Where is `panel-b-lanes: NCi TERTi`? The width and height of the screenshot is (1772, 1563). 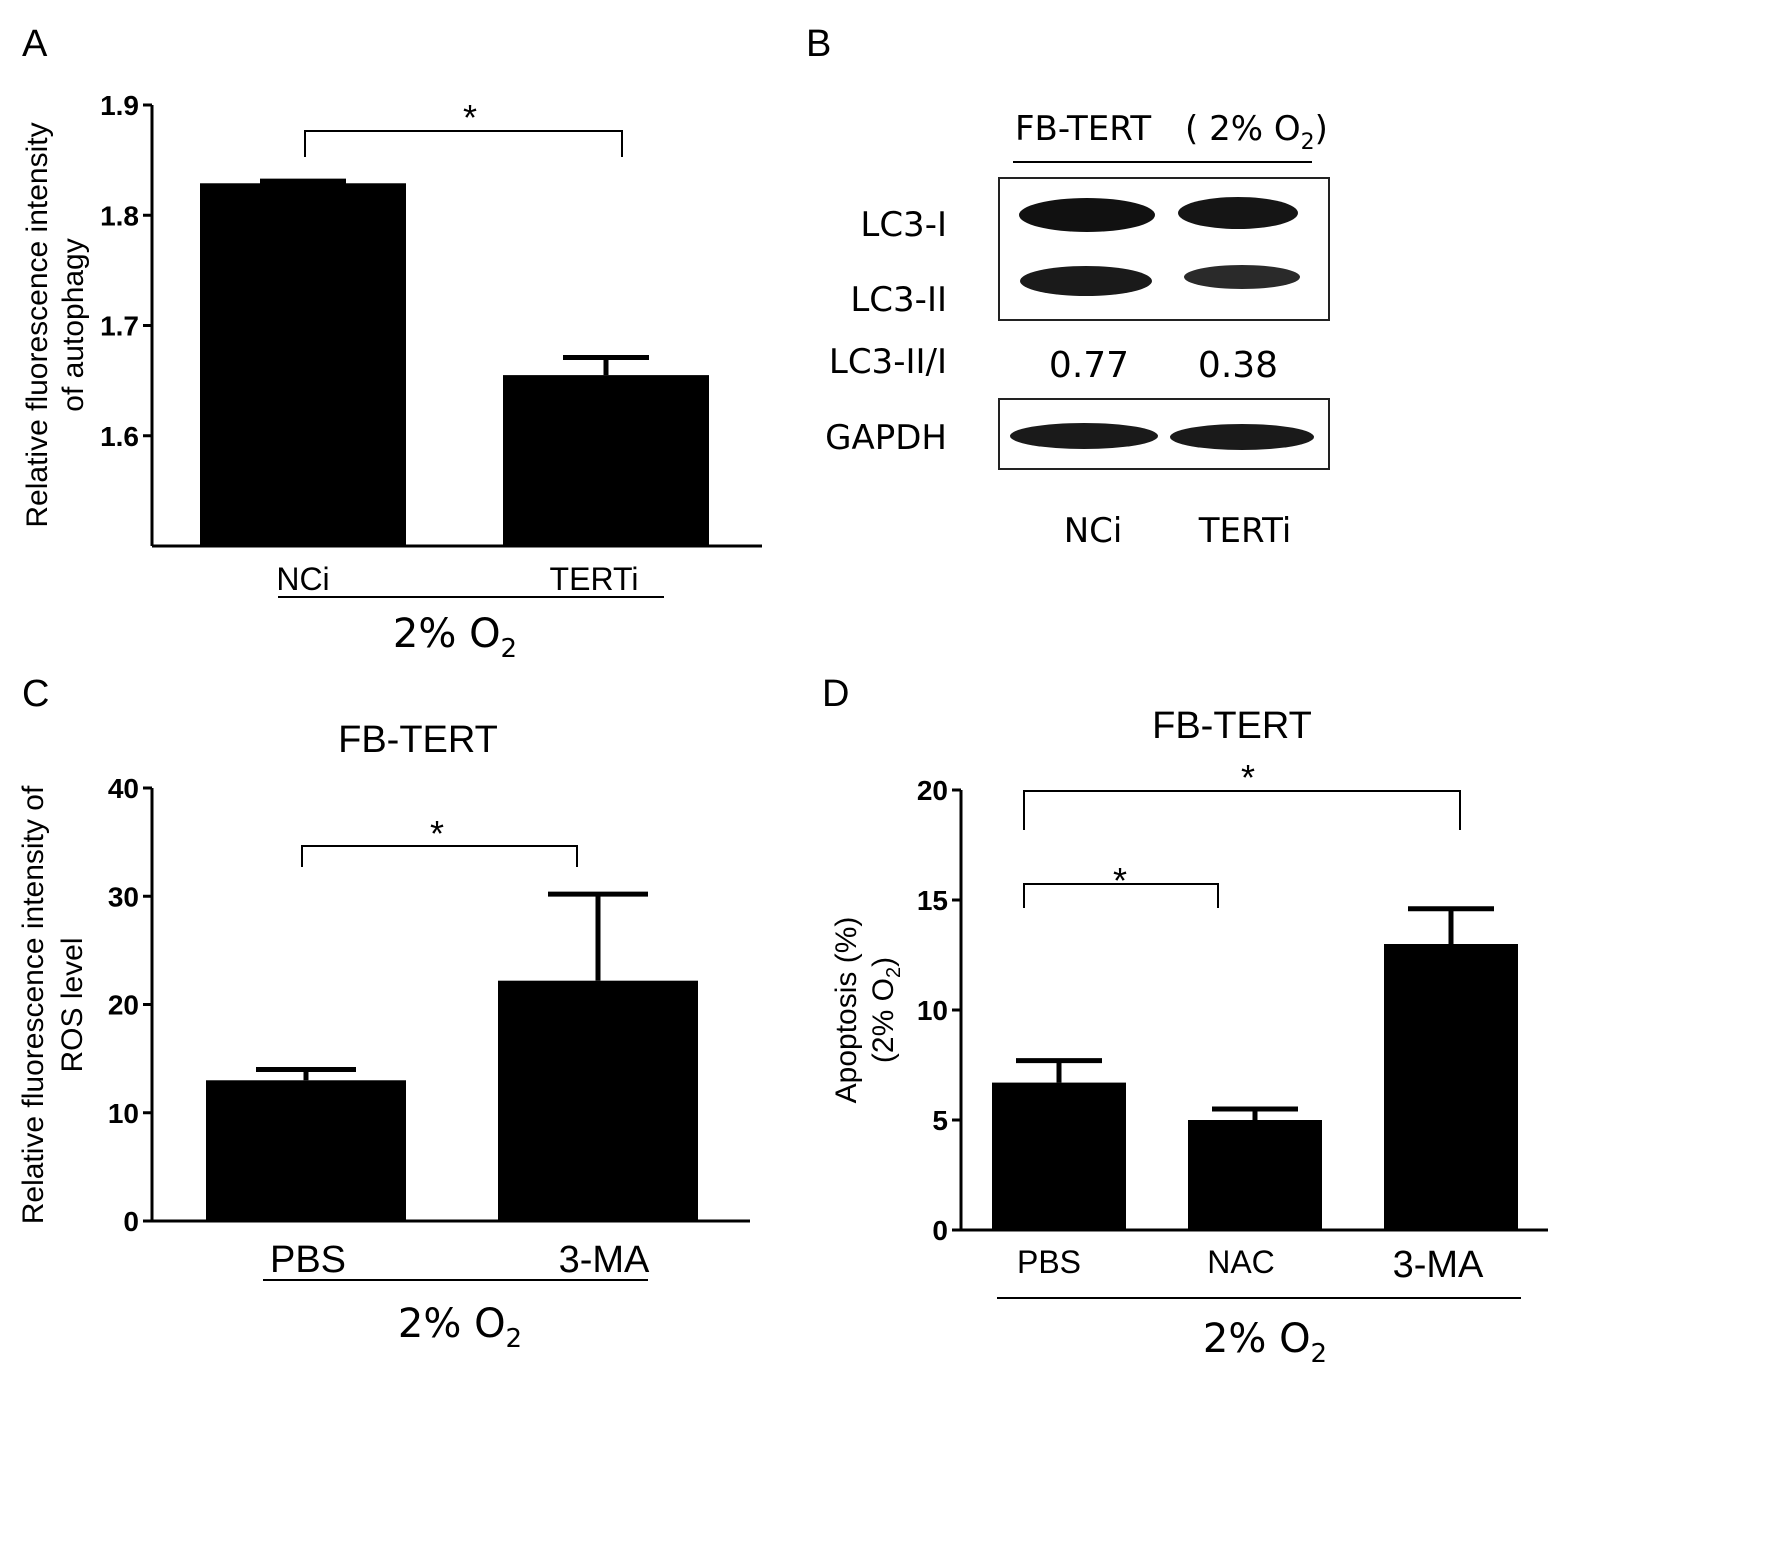 panel-b-lanes: NCi TERTi is located at coordinates (1178, 531).